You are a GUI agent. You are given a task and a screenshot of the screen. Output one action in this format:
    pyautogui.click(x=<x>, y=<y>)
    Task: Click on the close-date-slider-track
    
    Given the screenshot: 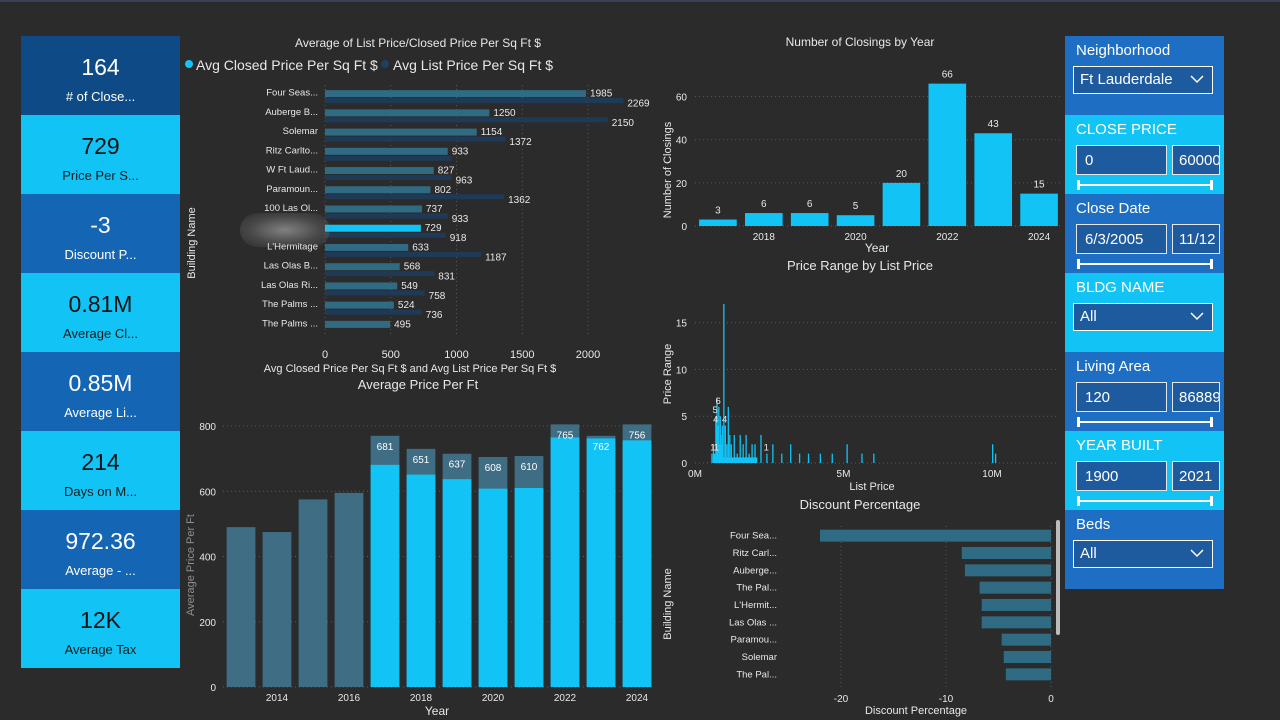 What is the action you would take?
    pyautogui.click(x=1145, y=264)
    